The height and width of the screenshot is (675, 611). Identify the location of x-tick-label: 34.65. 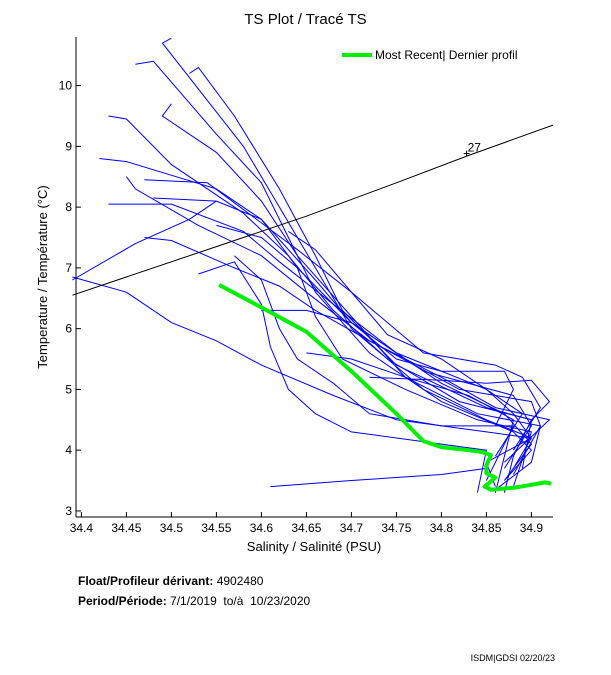
(306, 528).